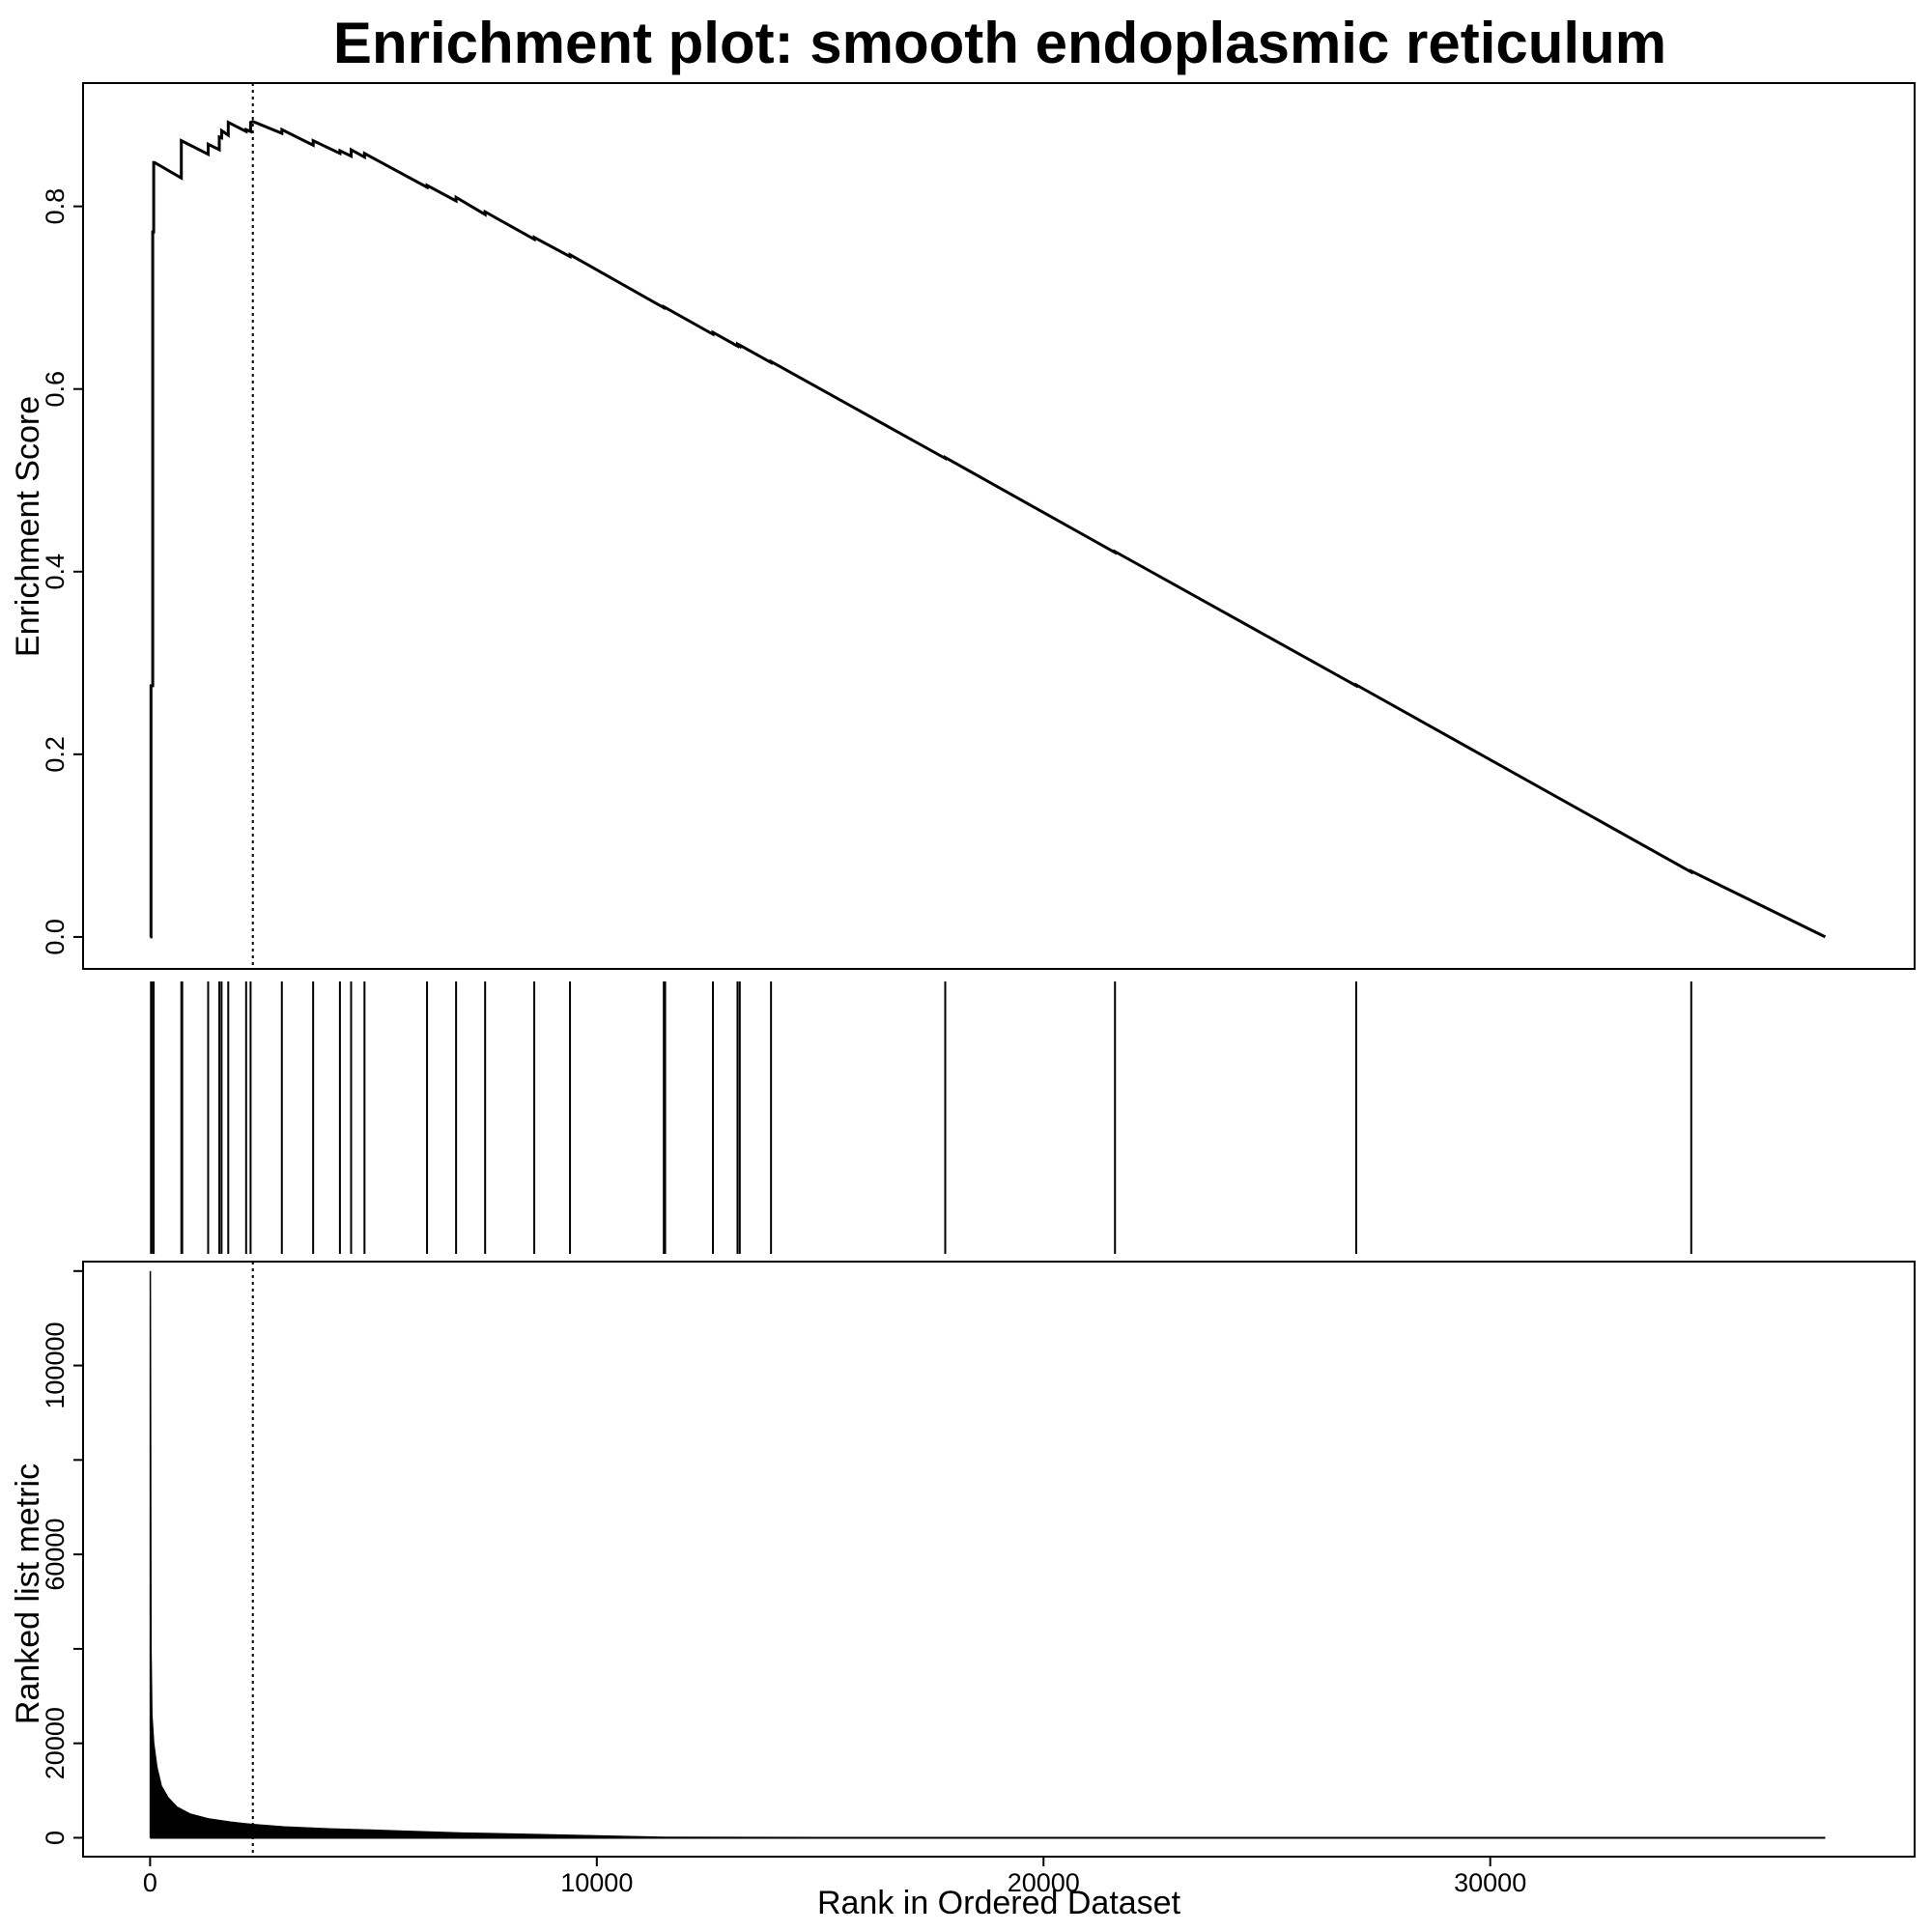  I want to click on metric-y-axis: 0 20000 60000 100000, so click(62, 1557).